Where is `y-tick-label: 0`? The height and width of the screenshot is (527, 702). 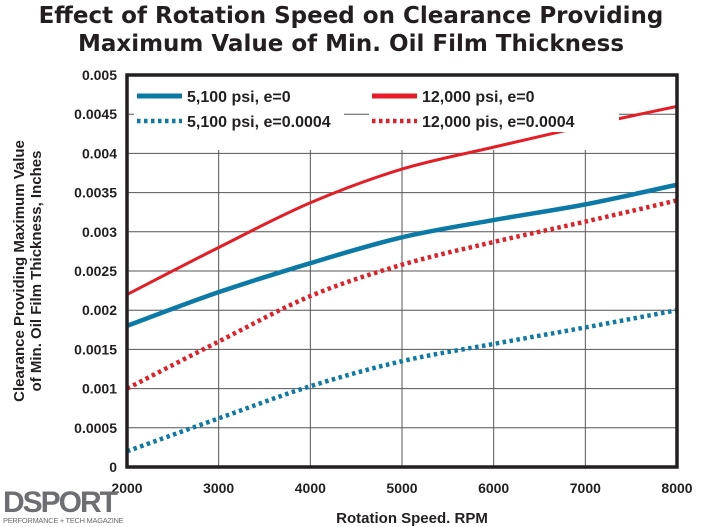 y-tick-label: 0 is located at coordinates (113, 467).